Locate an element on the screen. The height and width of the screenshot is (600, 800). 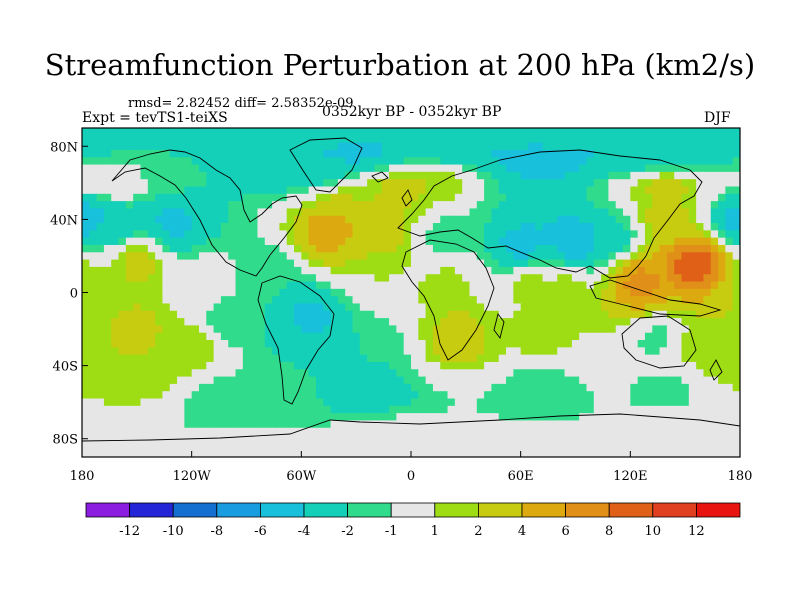
coastline-madagascar is located at coordinates (499, 326).